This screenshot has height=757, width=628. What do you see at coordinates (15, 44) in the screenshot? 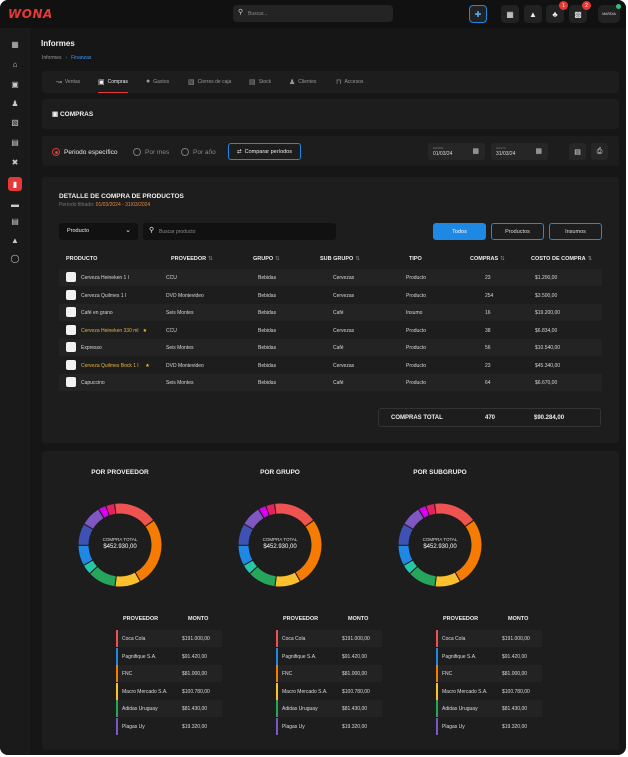
I see `dashboard-icon: ▦` at bounding box center [15, 44].